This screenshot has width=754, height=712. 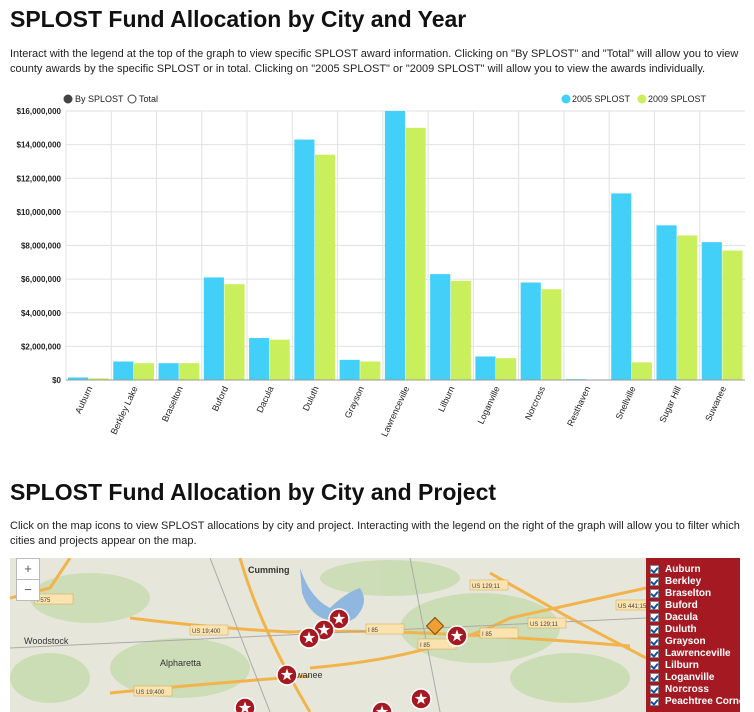 What do you see at coordinates (693, 570) in the screenshot?
I see `legend-item: Auburn` at bounding box center [693, 570].